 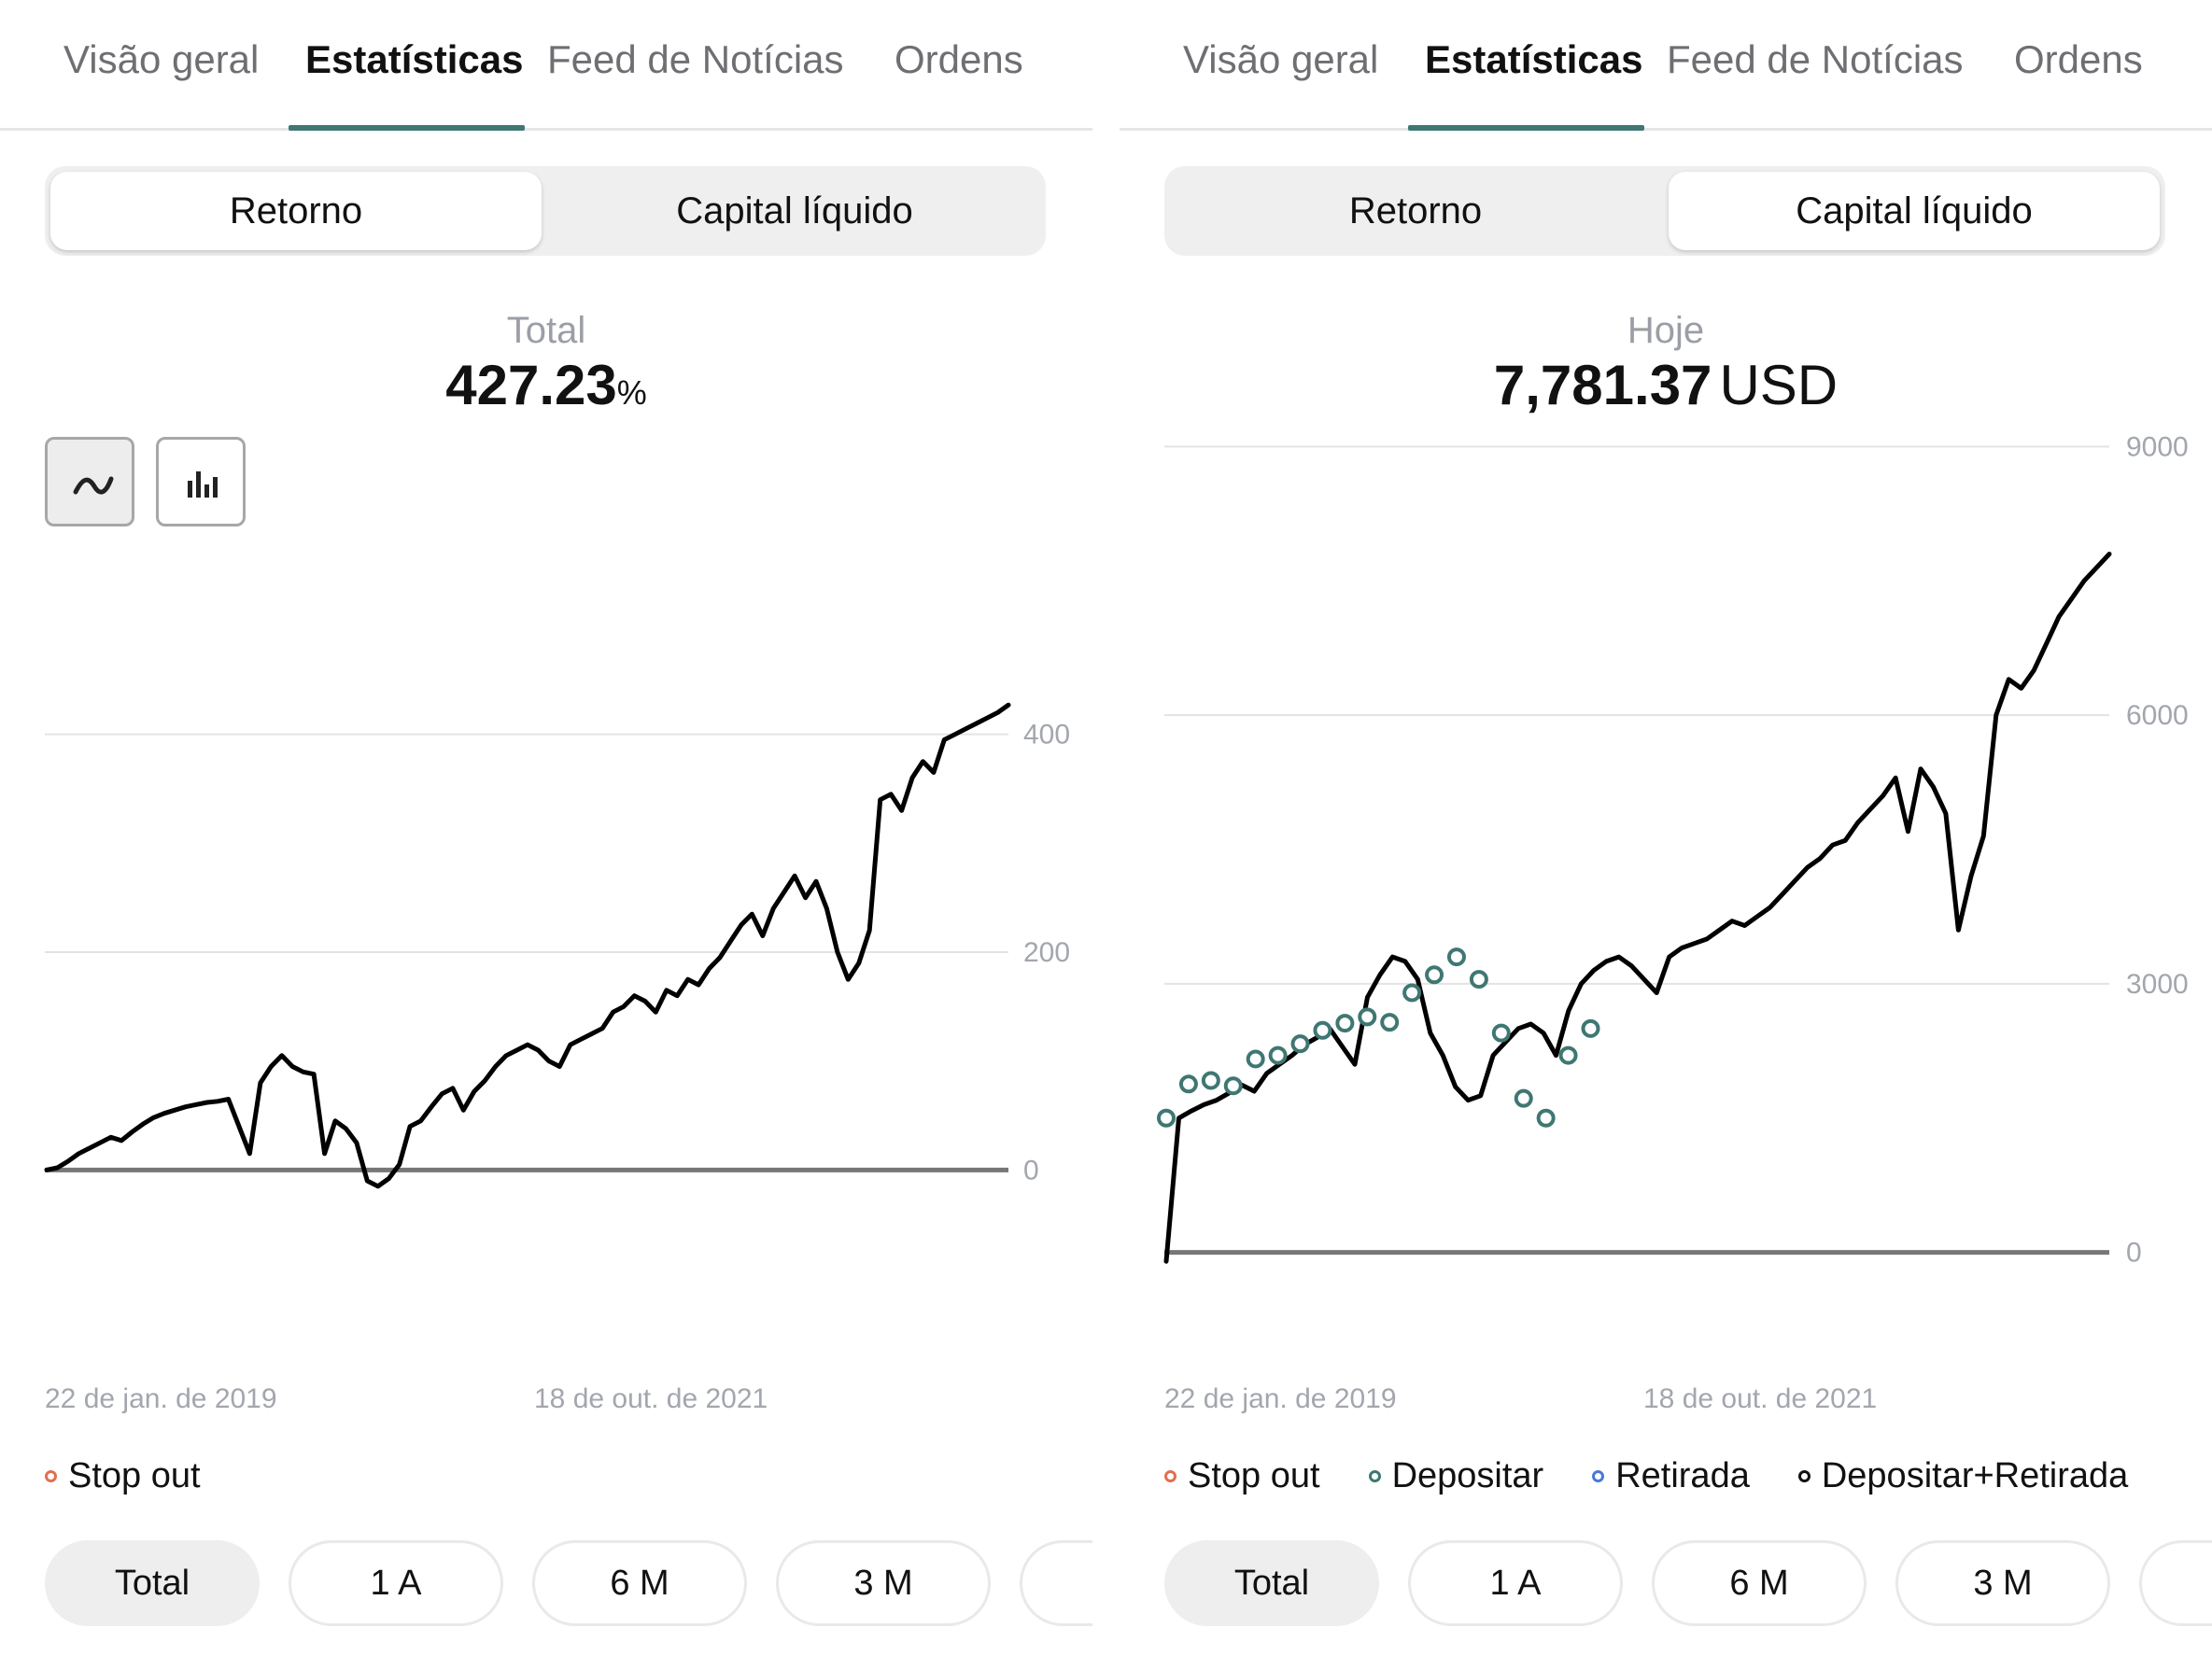 What do you see at coordinates (93, 485) in the screenshot?
I see `line-chart-icon` at bounding box center [93, 485].